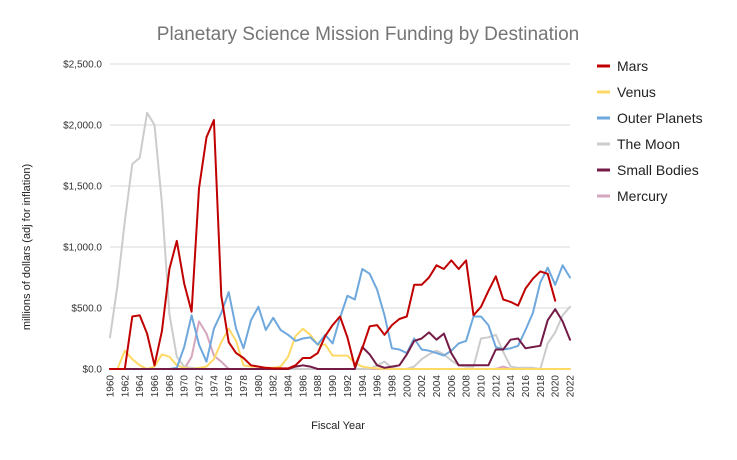  I want to click on x-tick-label: 2010, so click(481, 386).